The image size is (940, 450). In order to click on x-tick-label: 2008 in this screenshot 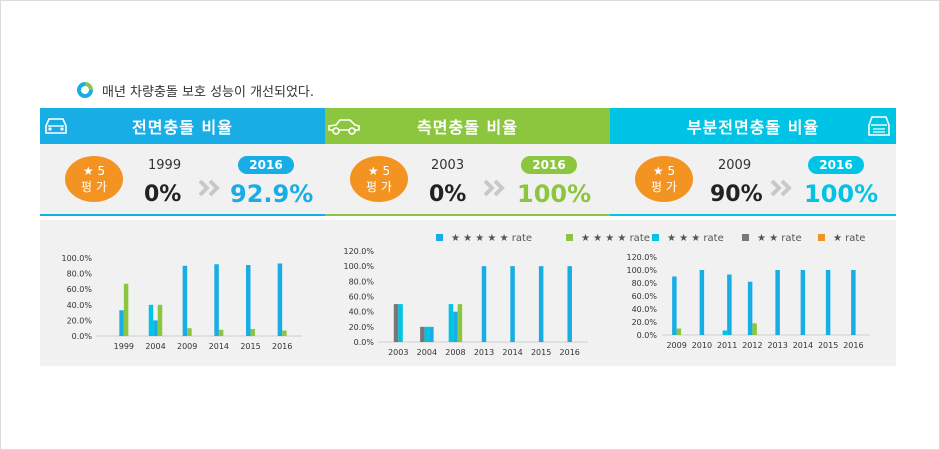, I will do `click(455, 352)`.